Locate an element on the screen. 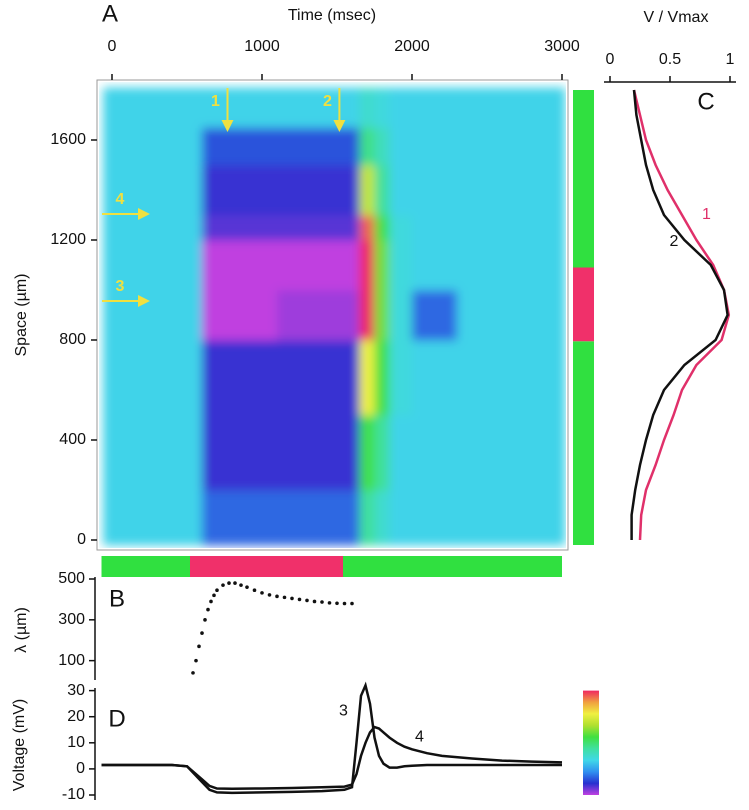 The height and width of the screenshot is (810, 749). panel-letter: B is located at coordinates (117, 598).